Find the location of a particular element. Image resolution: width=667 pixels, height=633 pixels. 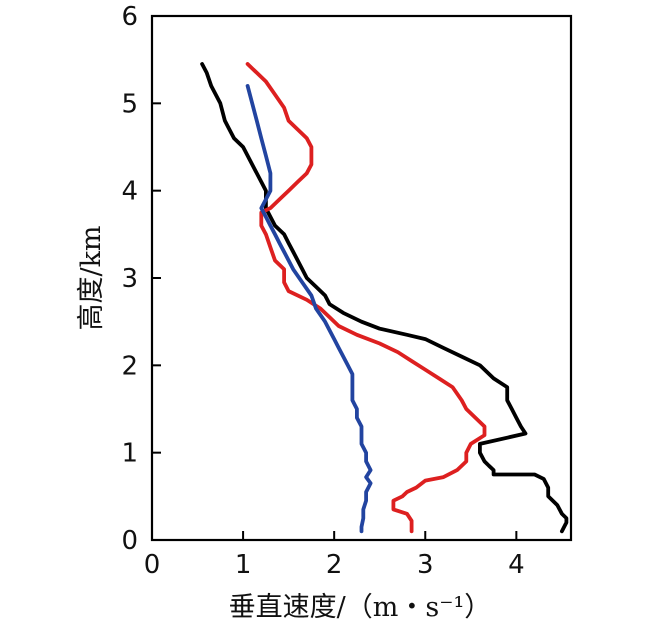

y-tick-label: 0 is located at coordinates (129, 541).